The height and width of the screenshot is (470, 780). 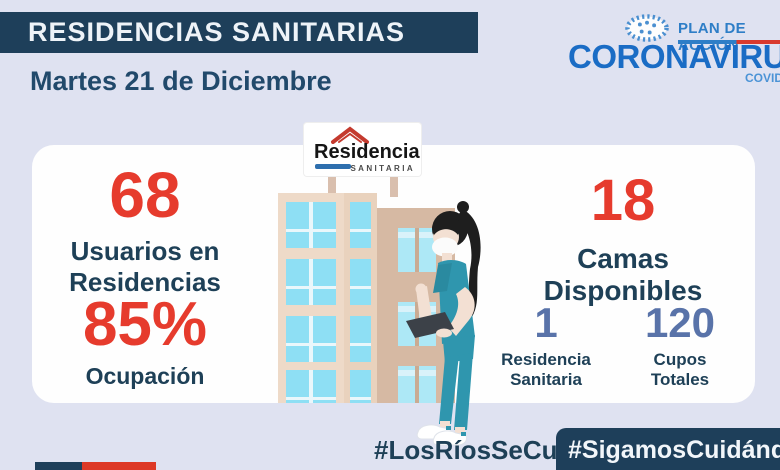 What do you see at coordinates (546, 380) in the screenshot?
I see `residences-label-line2: Sanitaria` at bounding box center [546, 380].